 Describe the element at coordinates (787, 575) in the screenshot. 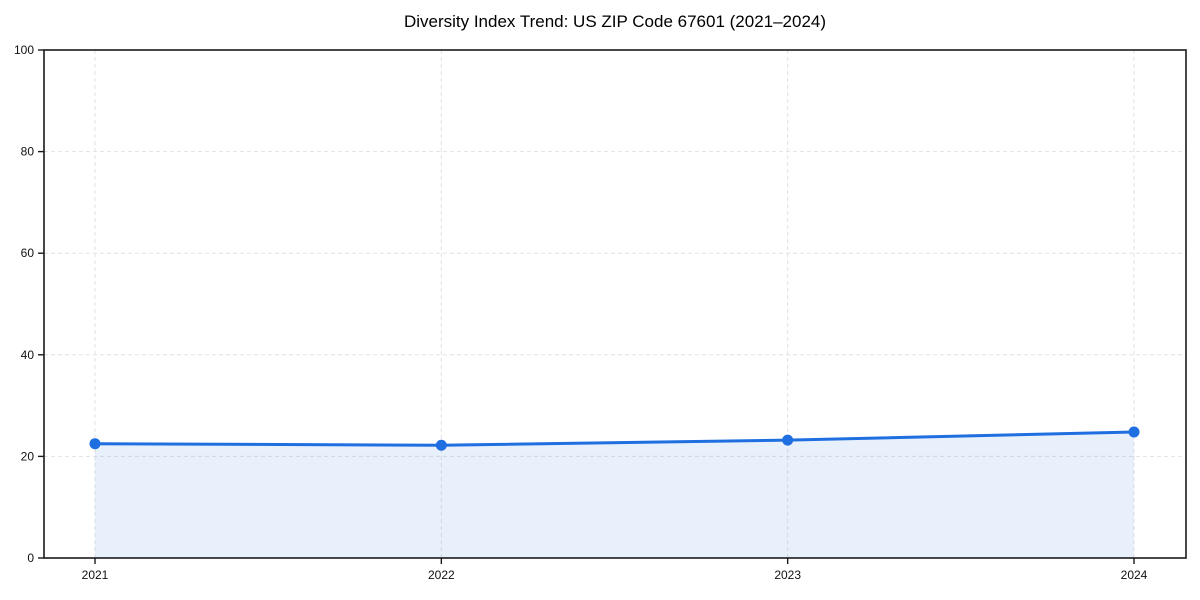

I see `x-tick-label: 2023` at that location.